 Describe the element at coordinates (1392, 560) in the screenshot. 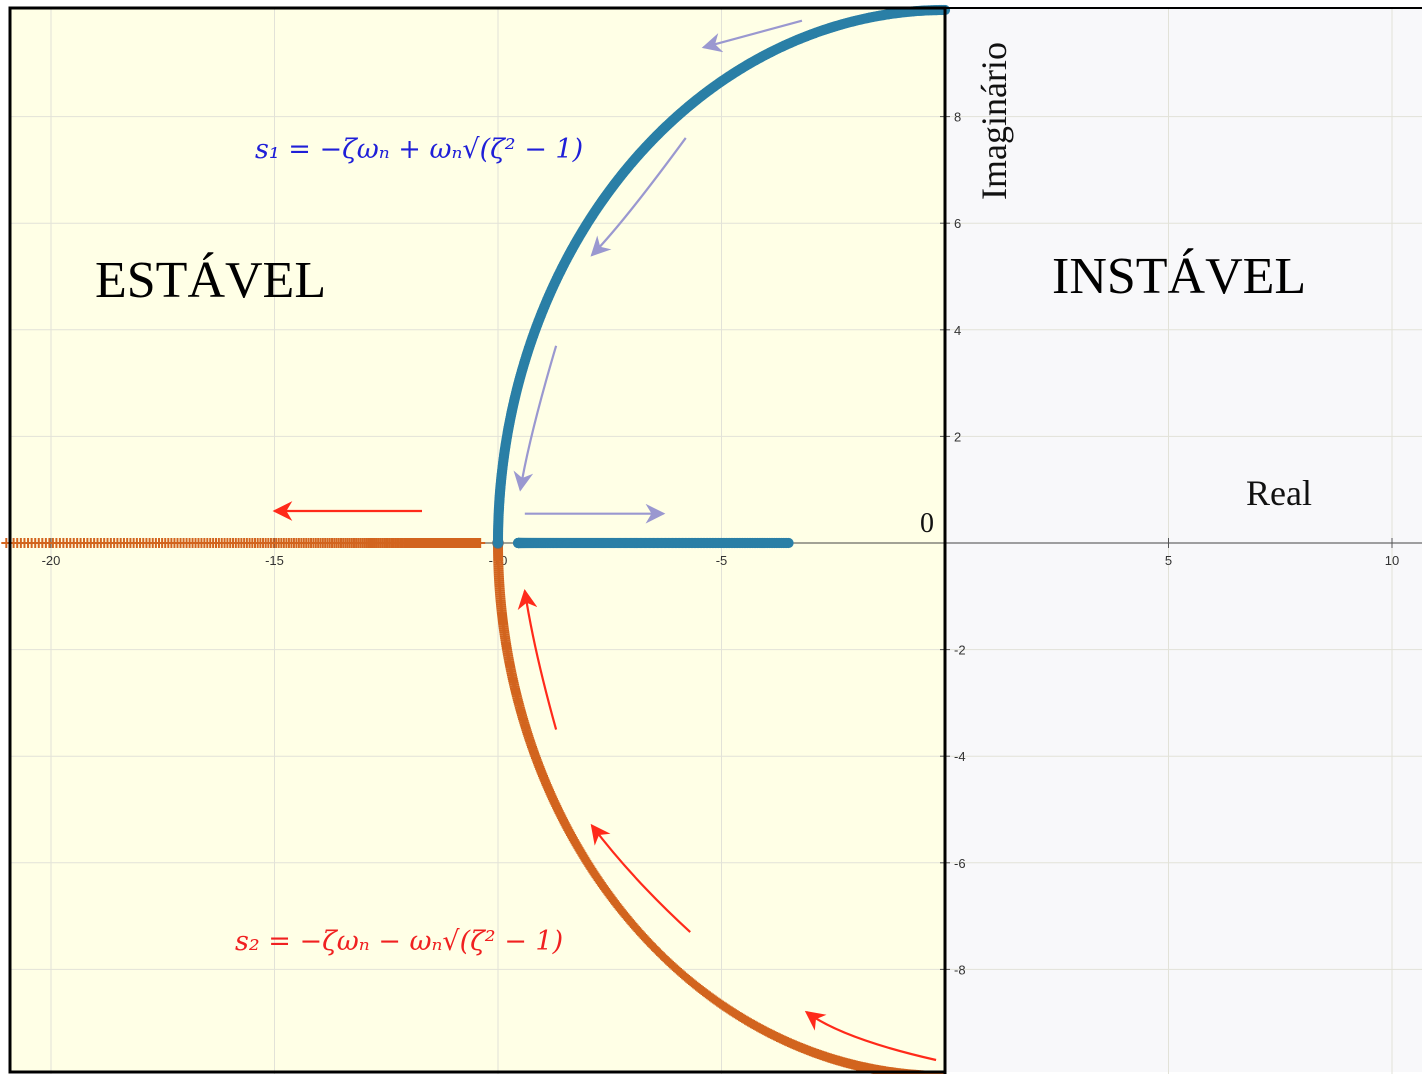

I see `x-tick-label: 10` at that location.